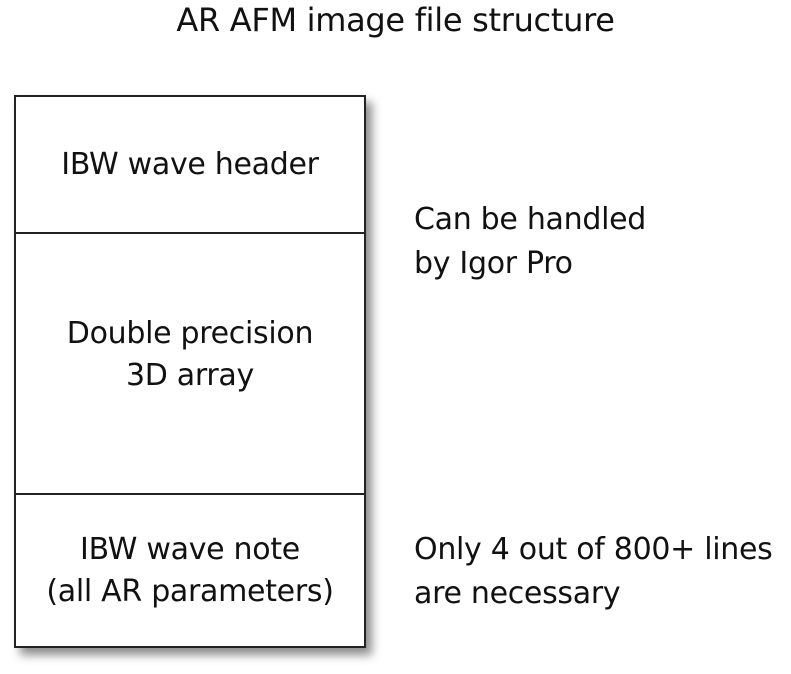  I want to click on igor-pro-annotation: Can be handled by Igor Pro, so click(530, 242).